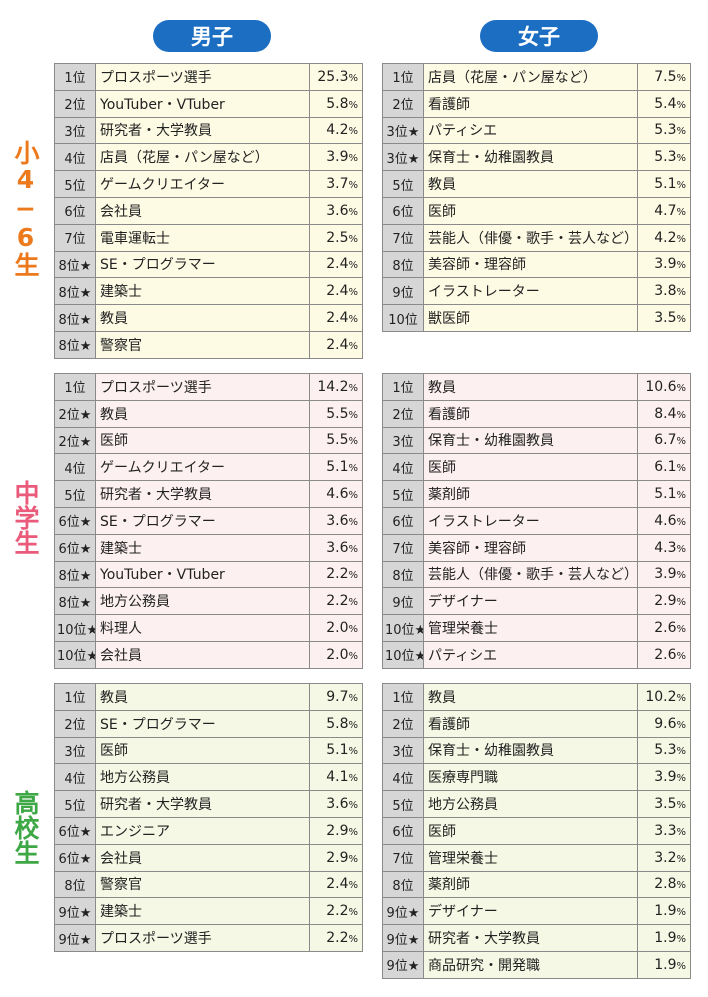 The width and height of the screenshot is (708, 997). Describe the element at coordinates (536, 184) in the screenshot. I see `table-row: 5位 教員 5.1%` at that location.